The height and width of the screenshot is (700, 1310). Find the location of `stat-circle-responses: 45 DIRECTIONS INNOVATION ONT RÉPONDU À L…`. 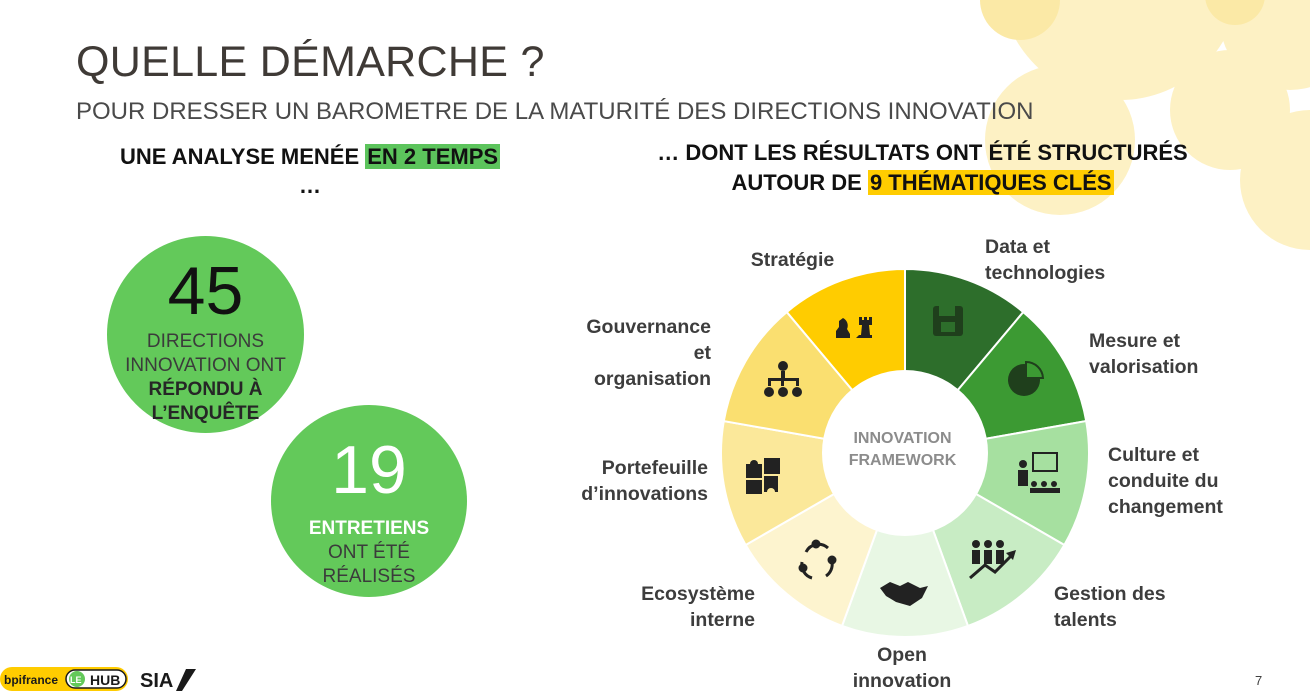

stat-circle-responses: 45 DIRECTIONS INNOVATION ONT RÉPONDU À L… is located at coordinates (205, 334).